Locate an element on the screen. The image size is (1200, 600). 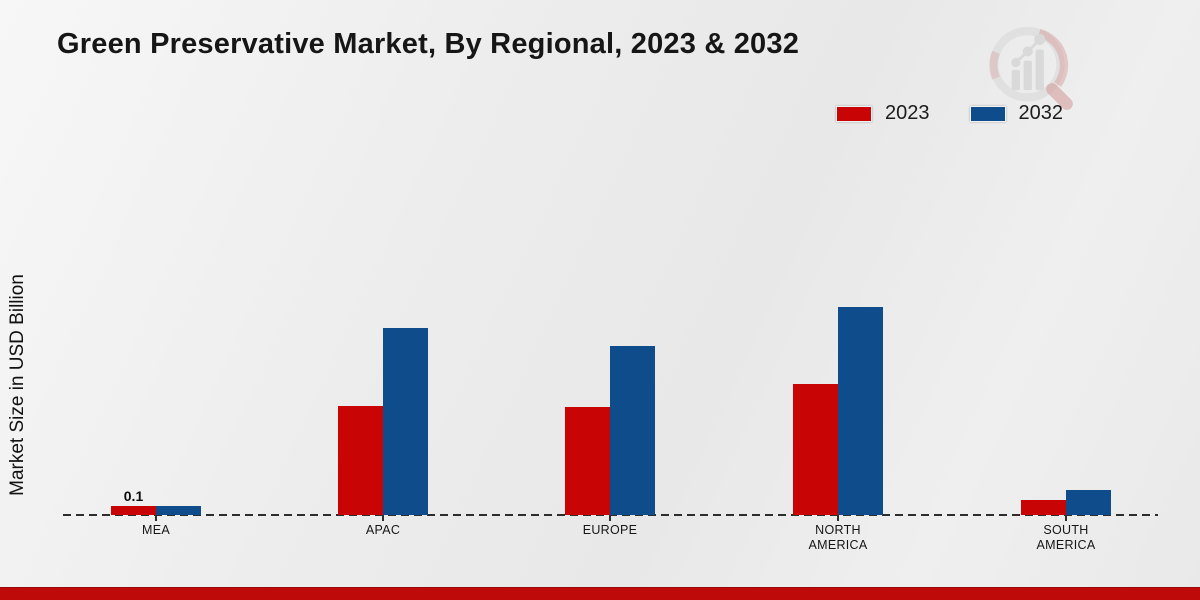
bar-2023-north-america is located at coordinates (815, 449).